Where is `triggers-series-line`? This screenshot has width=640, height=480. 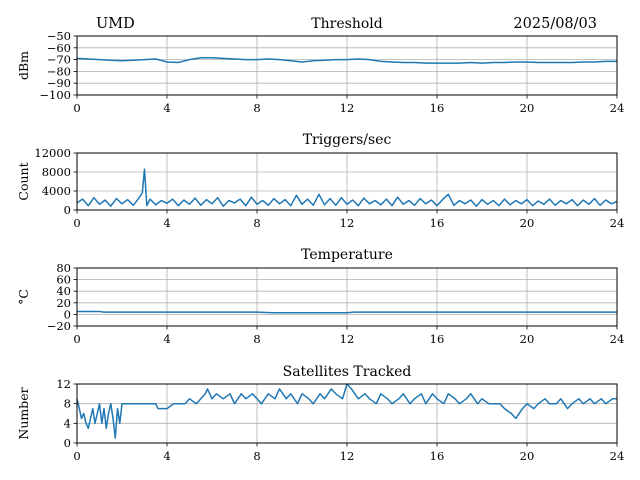
triggers-series-line is located at coordinates (347, 187).